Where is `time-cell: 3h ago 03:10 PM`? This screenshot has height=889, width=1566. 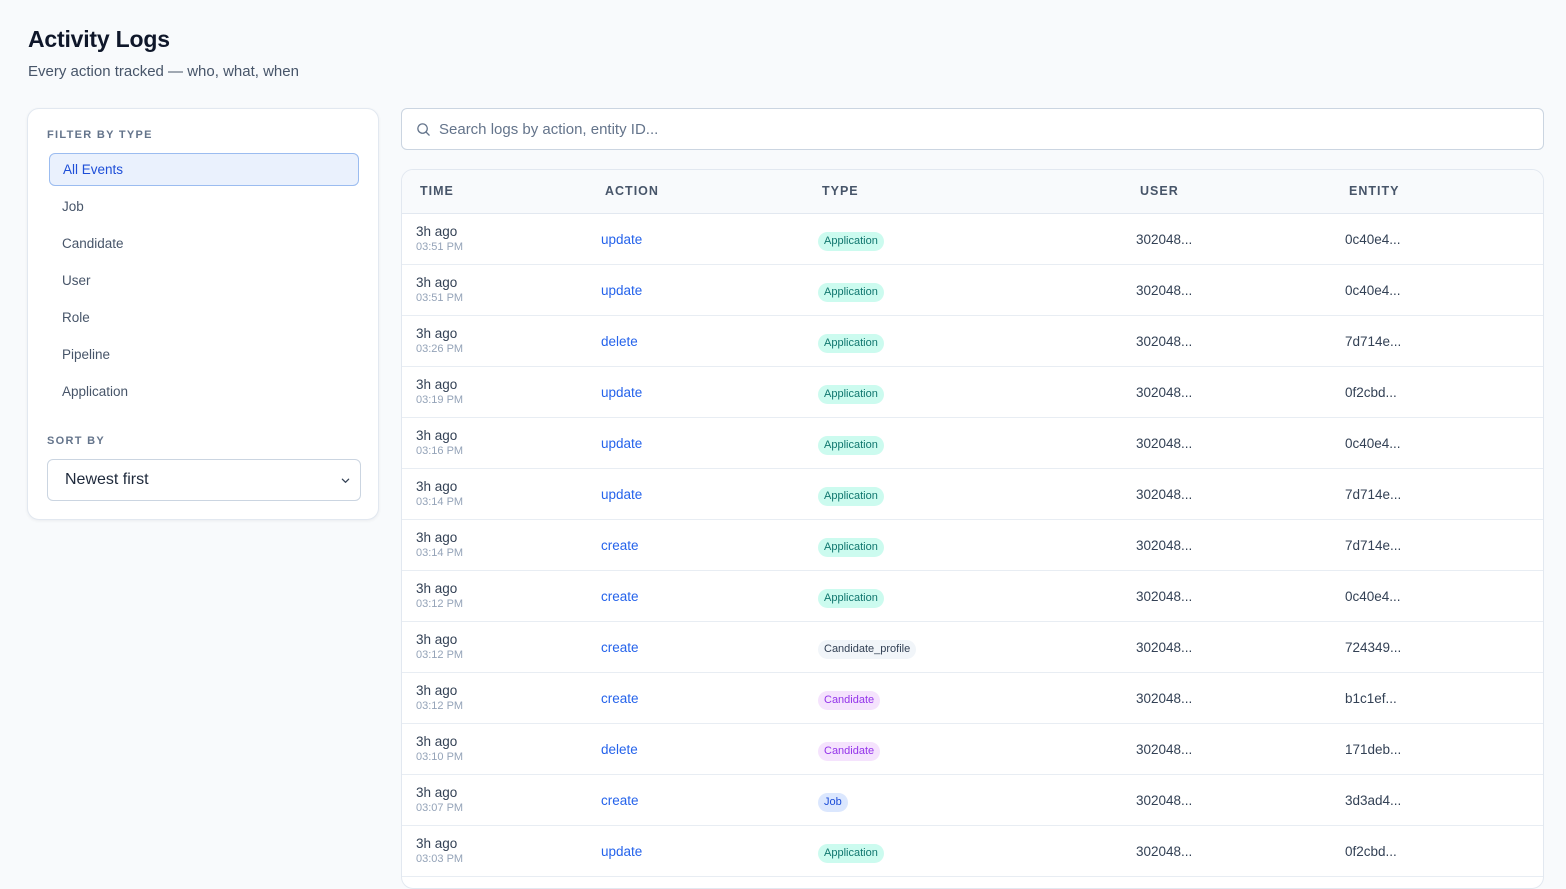
time-cell: 3h ago 03:10 PM is located at coordinates (439, 748).